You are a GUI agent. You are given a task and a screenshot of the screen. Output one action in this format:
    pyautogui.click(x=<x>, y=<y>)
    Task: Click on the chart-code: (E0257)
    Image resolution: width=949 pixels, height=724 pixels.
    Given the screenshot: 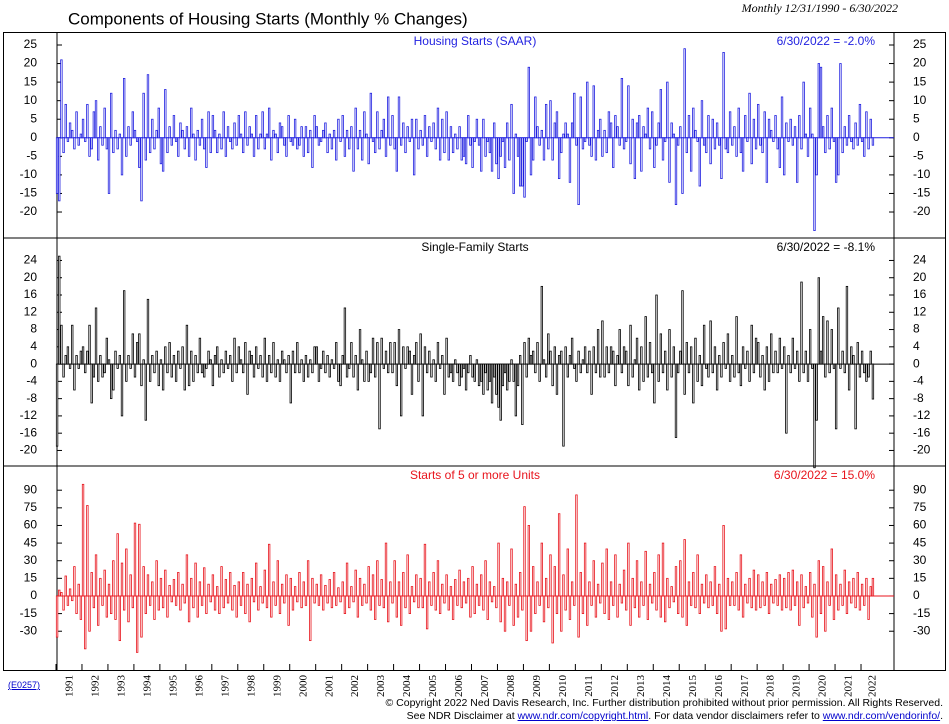 What is the action you would take?
    pyautogui.click(x=24, y=685)
    